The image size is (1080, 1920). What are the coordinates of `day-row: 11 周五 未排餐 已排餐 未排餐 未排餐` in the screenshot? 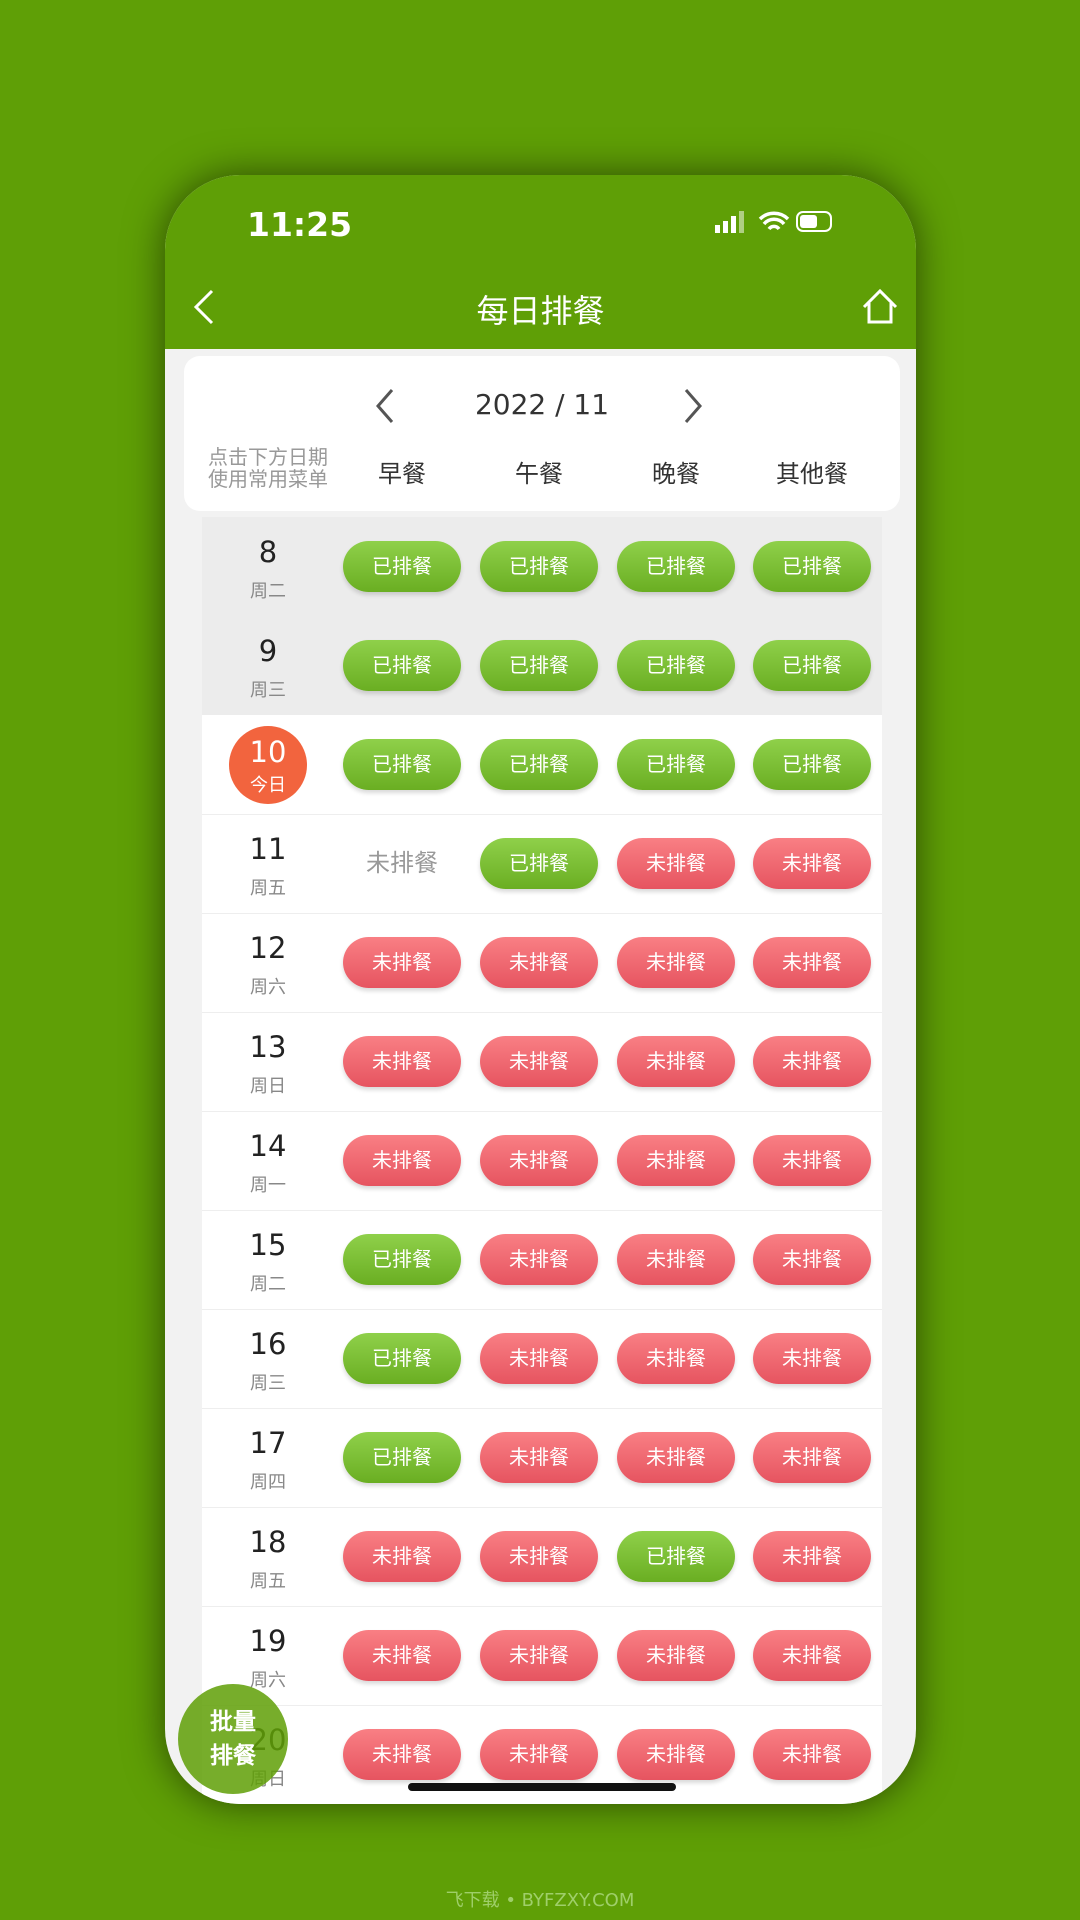 It's located at (542, 864).